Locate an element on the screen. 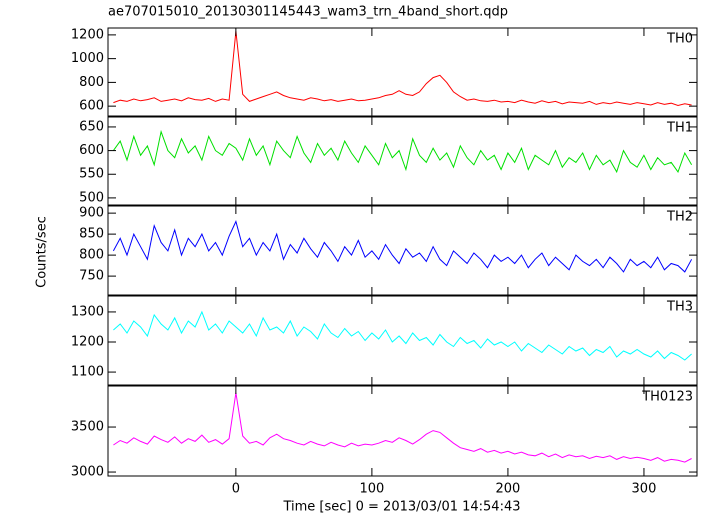 Image resolution: width=717 pixels, height=516 pixels. y-tick-label: 650 is located at coordinates (91, 126).